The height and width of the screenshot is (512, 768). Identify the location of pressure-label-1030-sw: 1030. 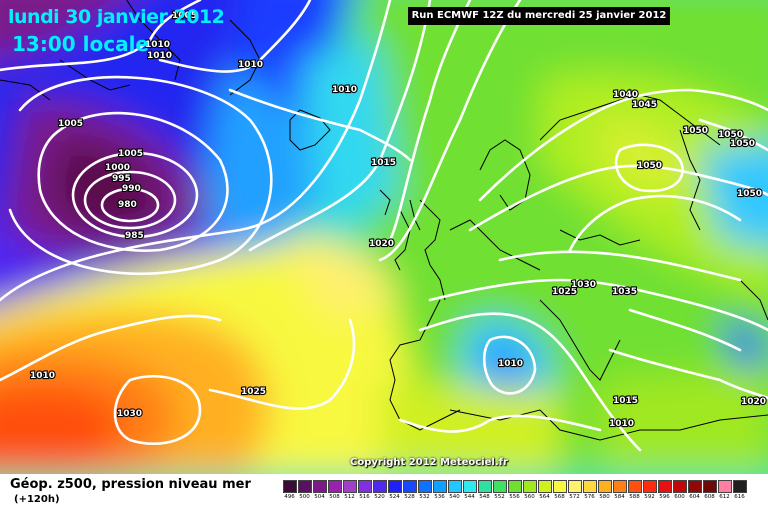
(129, 414).